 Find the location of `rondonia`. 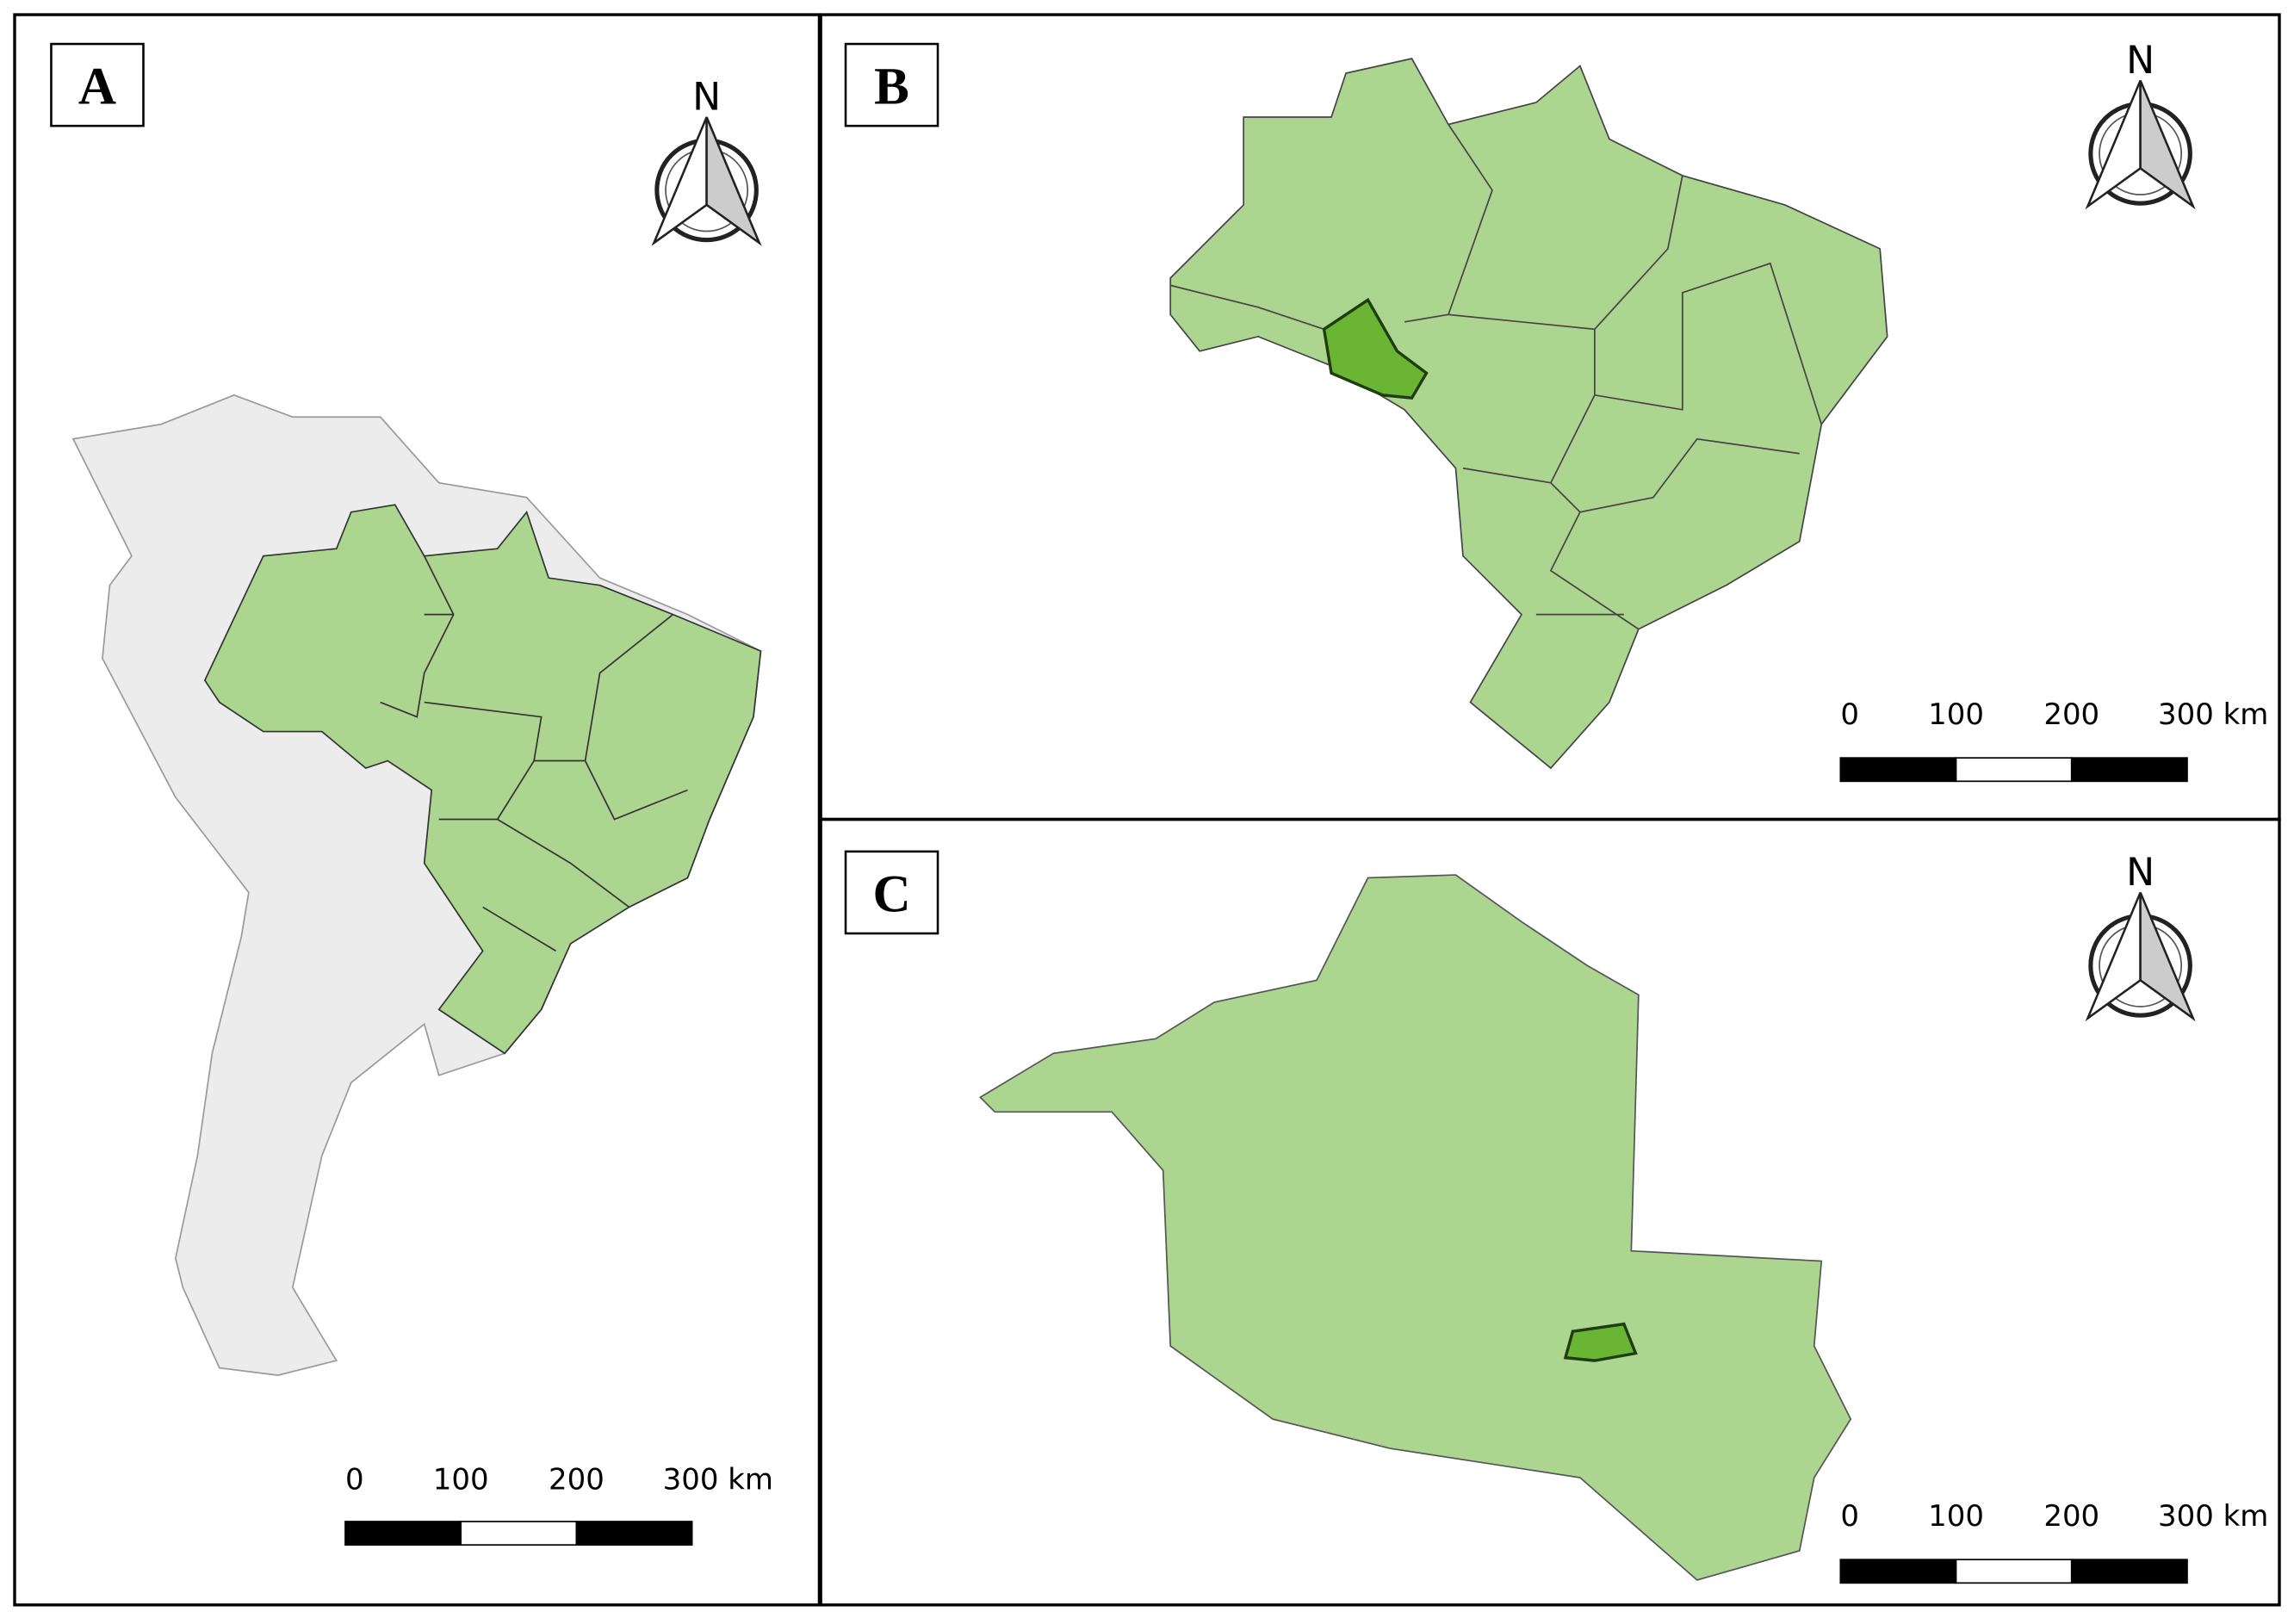

rondonia is located at coordinates (1376, 348).